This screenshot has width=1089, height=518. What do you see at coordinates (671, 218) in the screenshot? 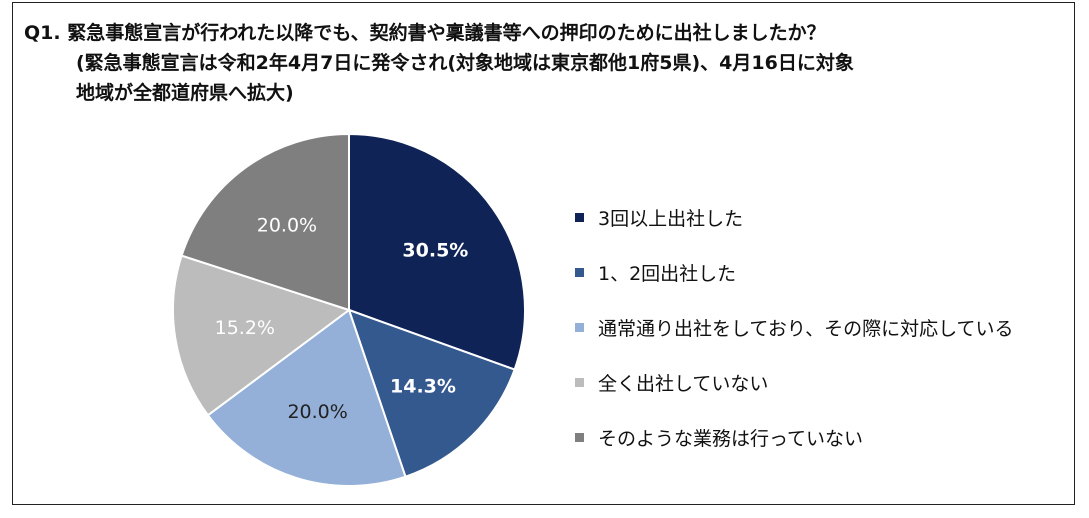
I see `legend-label-1: 3回以上出社した` at bounding box center [671, 218].